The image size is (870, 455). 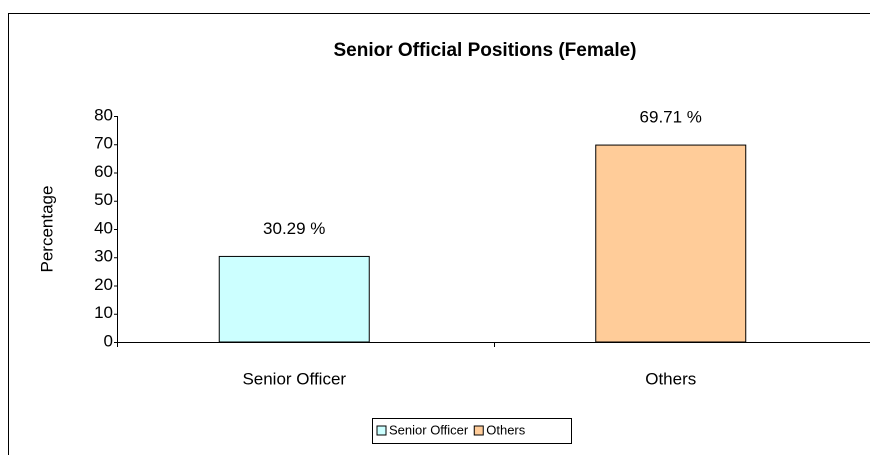 What do you see at coordinates (103, 256) in the screenshot?
I see `y-tick-label: 30` at bounding box center [103, 256].